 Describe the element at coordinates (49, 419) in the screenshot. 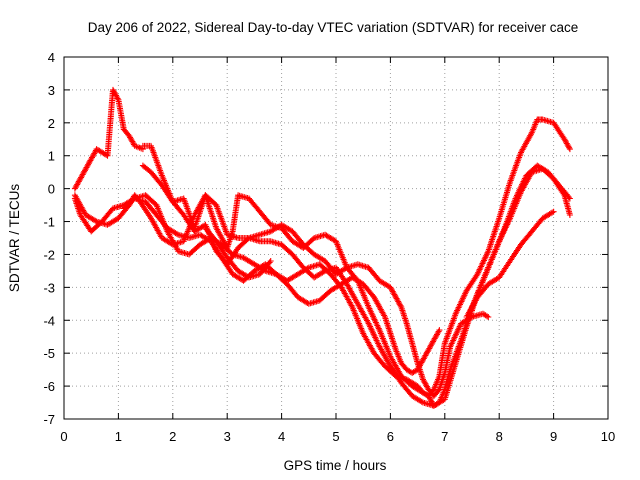

I see `y-tick-label: -7` at that location.